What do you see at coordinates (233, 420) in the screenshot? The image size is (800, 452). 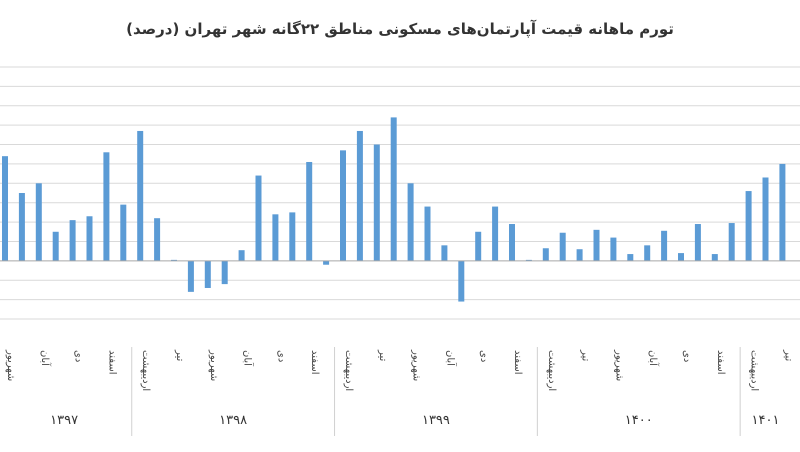 I see `year-label: ۱۳۹۸` at bounding box center [233, 420].